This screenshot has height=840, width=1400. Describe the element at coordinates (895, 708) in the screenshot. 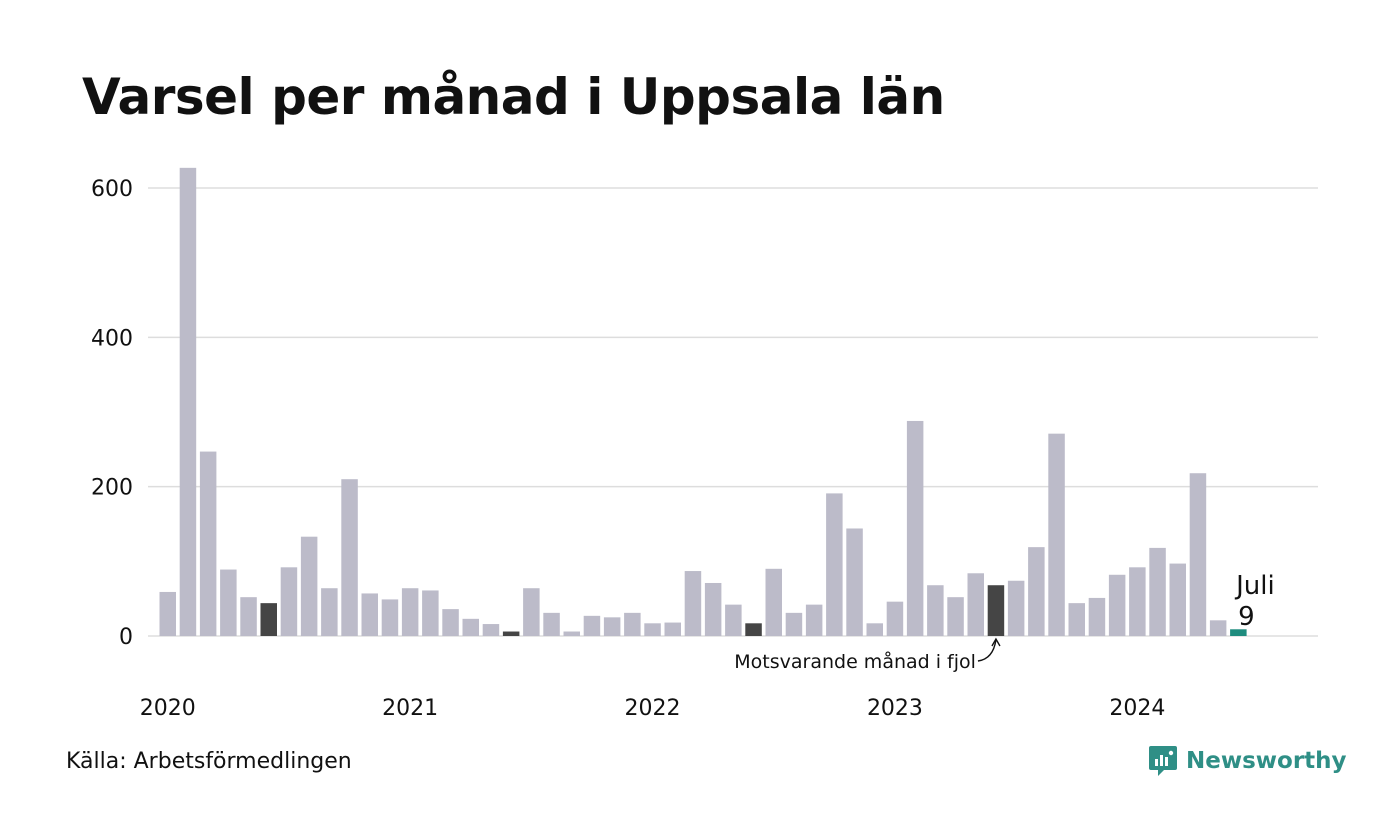

I see `x-tick-label: 2023` at that location.